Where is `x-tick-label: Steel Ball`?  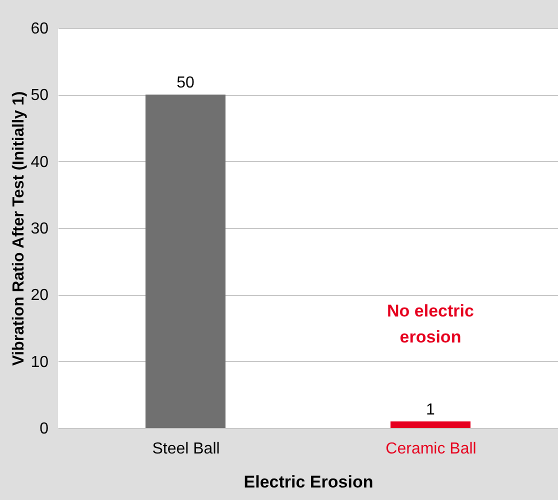 x-tick-label: Steel Ball is located at coordinates (186, 449).